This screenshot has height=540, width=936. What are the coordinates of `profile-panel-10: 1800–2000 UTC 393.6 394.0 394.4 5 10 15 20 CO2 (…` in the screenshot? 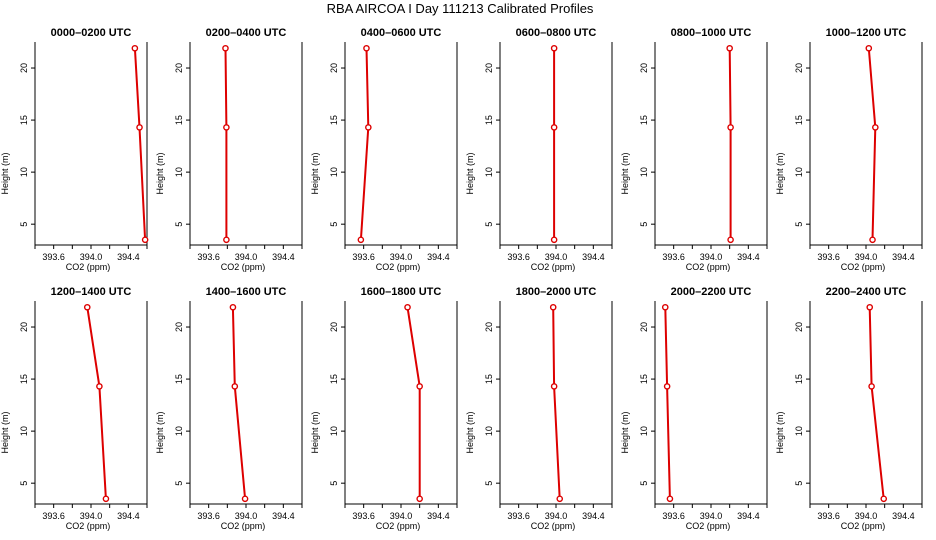 It's located at (539, 408).